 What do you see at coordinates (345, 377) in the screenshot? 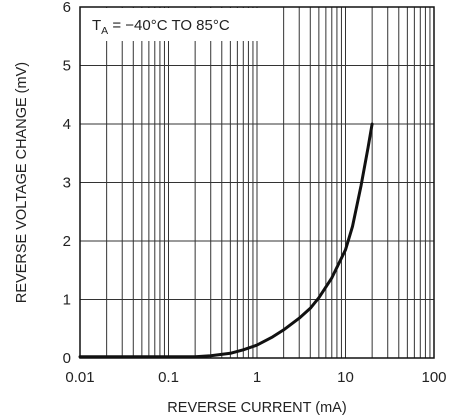
I see `x-tick-label: 10` at bounding box center [345, 377].